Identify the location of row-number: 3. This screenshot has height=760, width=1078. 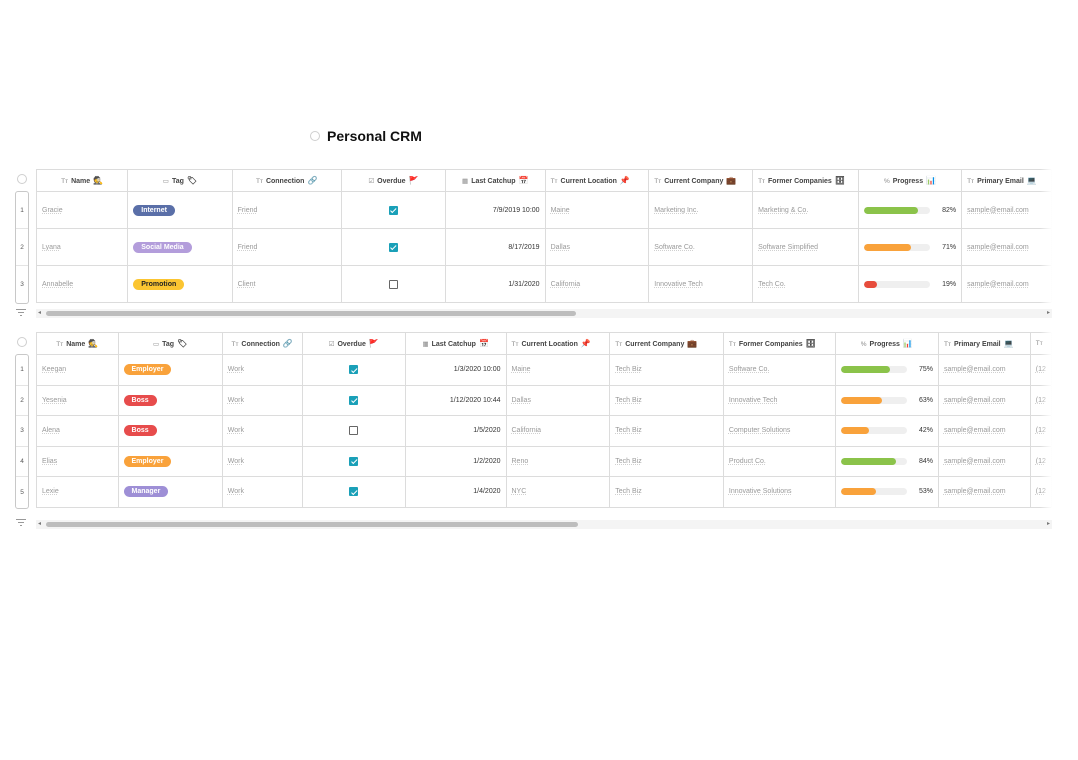
(22, 431).